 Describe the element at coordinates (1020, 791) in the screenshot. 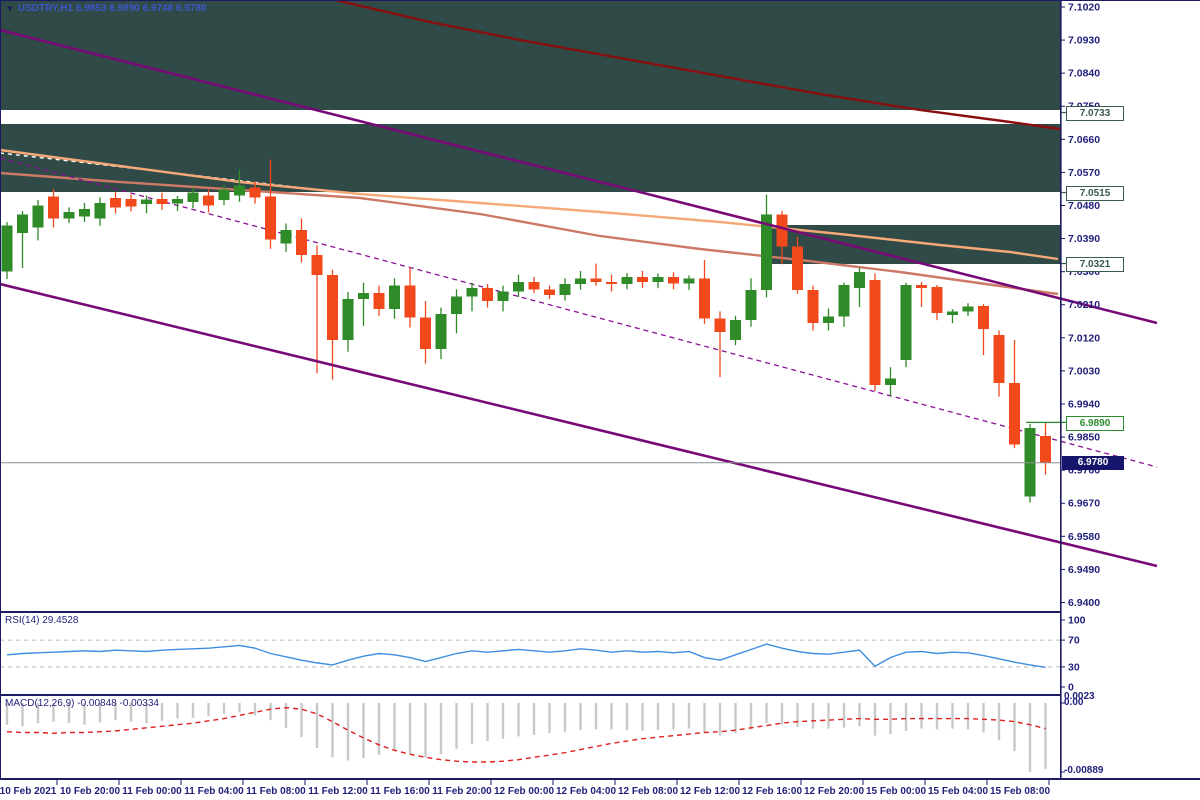

I see `time-axis-label: 15 Feb 08:00` at that location.